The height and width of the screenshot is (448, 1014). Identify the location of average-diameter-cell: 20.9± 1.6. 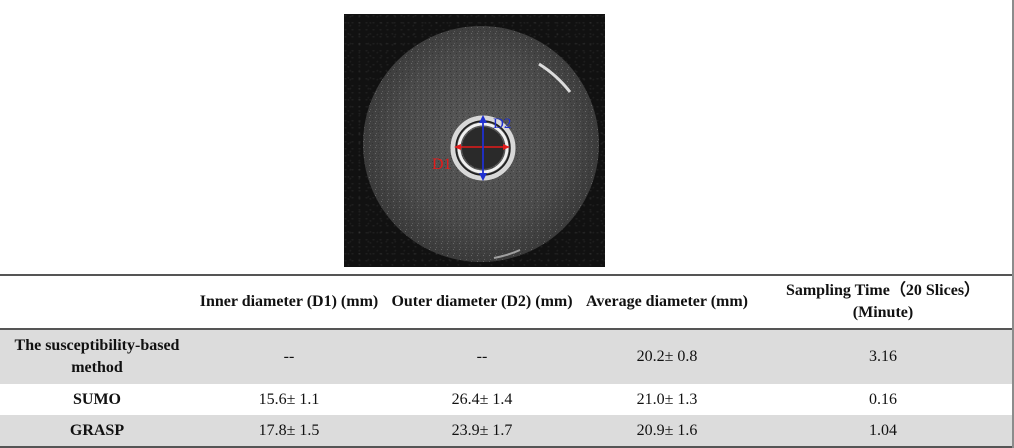
(667, 431).